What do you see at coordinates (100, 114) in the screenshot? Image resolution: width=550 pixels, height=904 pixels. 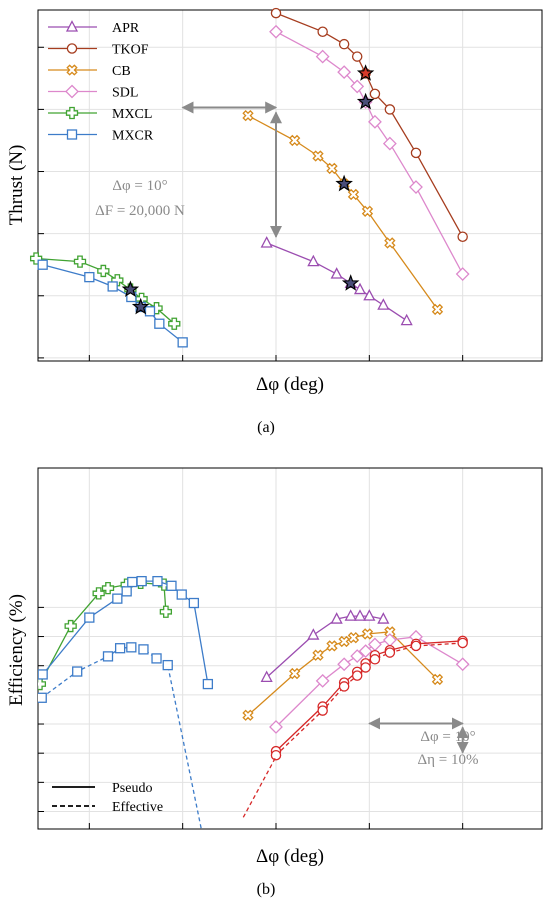 I see `legend-item-mxcl: MXCL` at bounding box center [100, 114].